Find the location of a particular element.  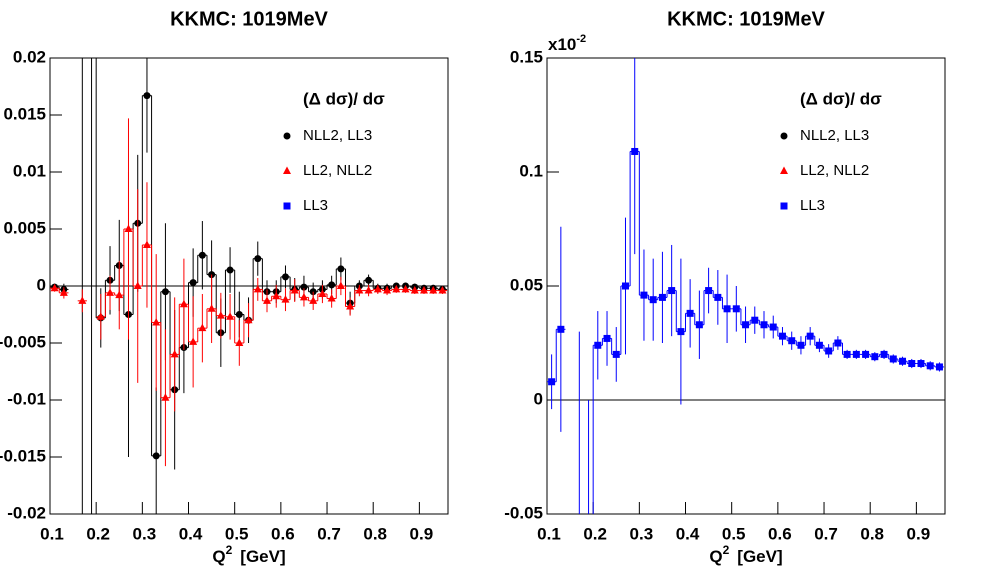

y-tick-label: 0.05 is located at coordinates (526, 284).